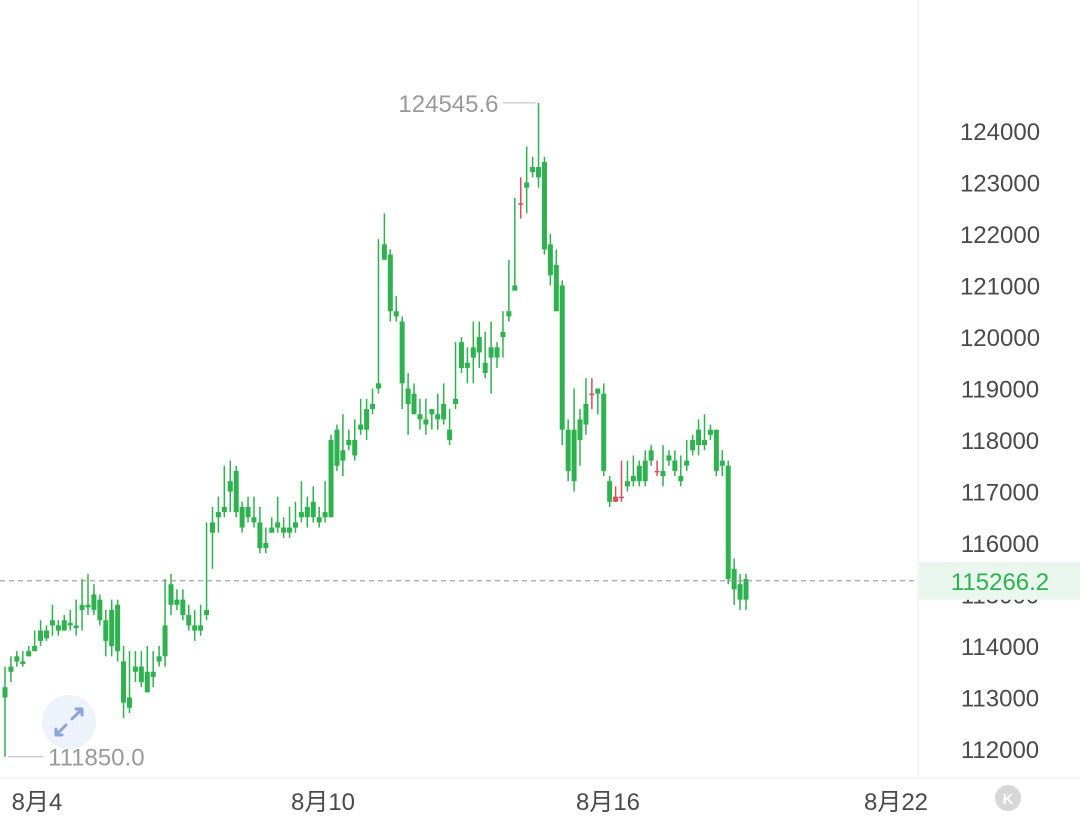 Image resolution: width=1080 pixels, height=818 pixels. Describe the element at coordinates (69, 722) in the screenshot. I see `expand-arrows-icon` at that location.